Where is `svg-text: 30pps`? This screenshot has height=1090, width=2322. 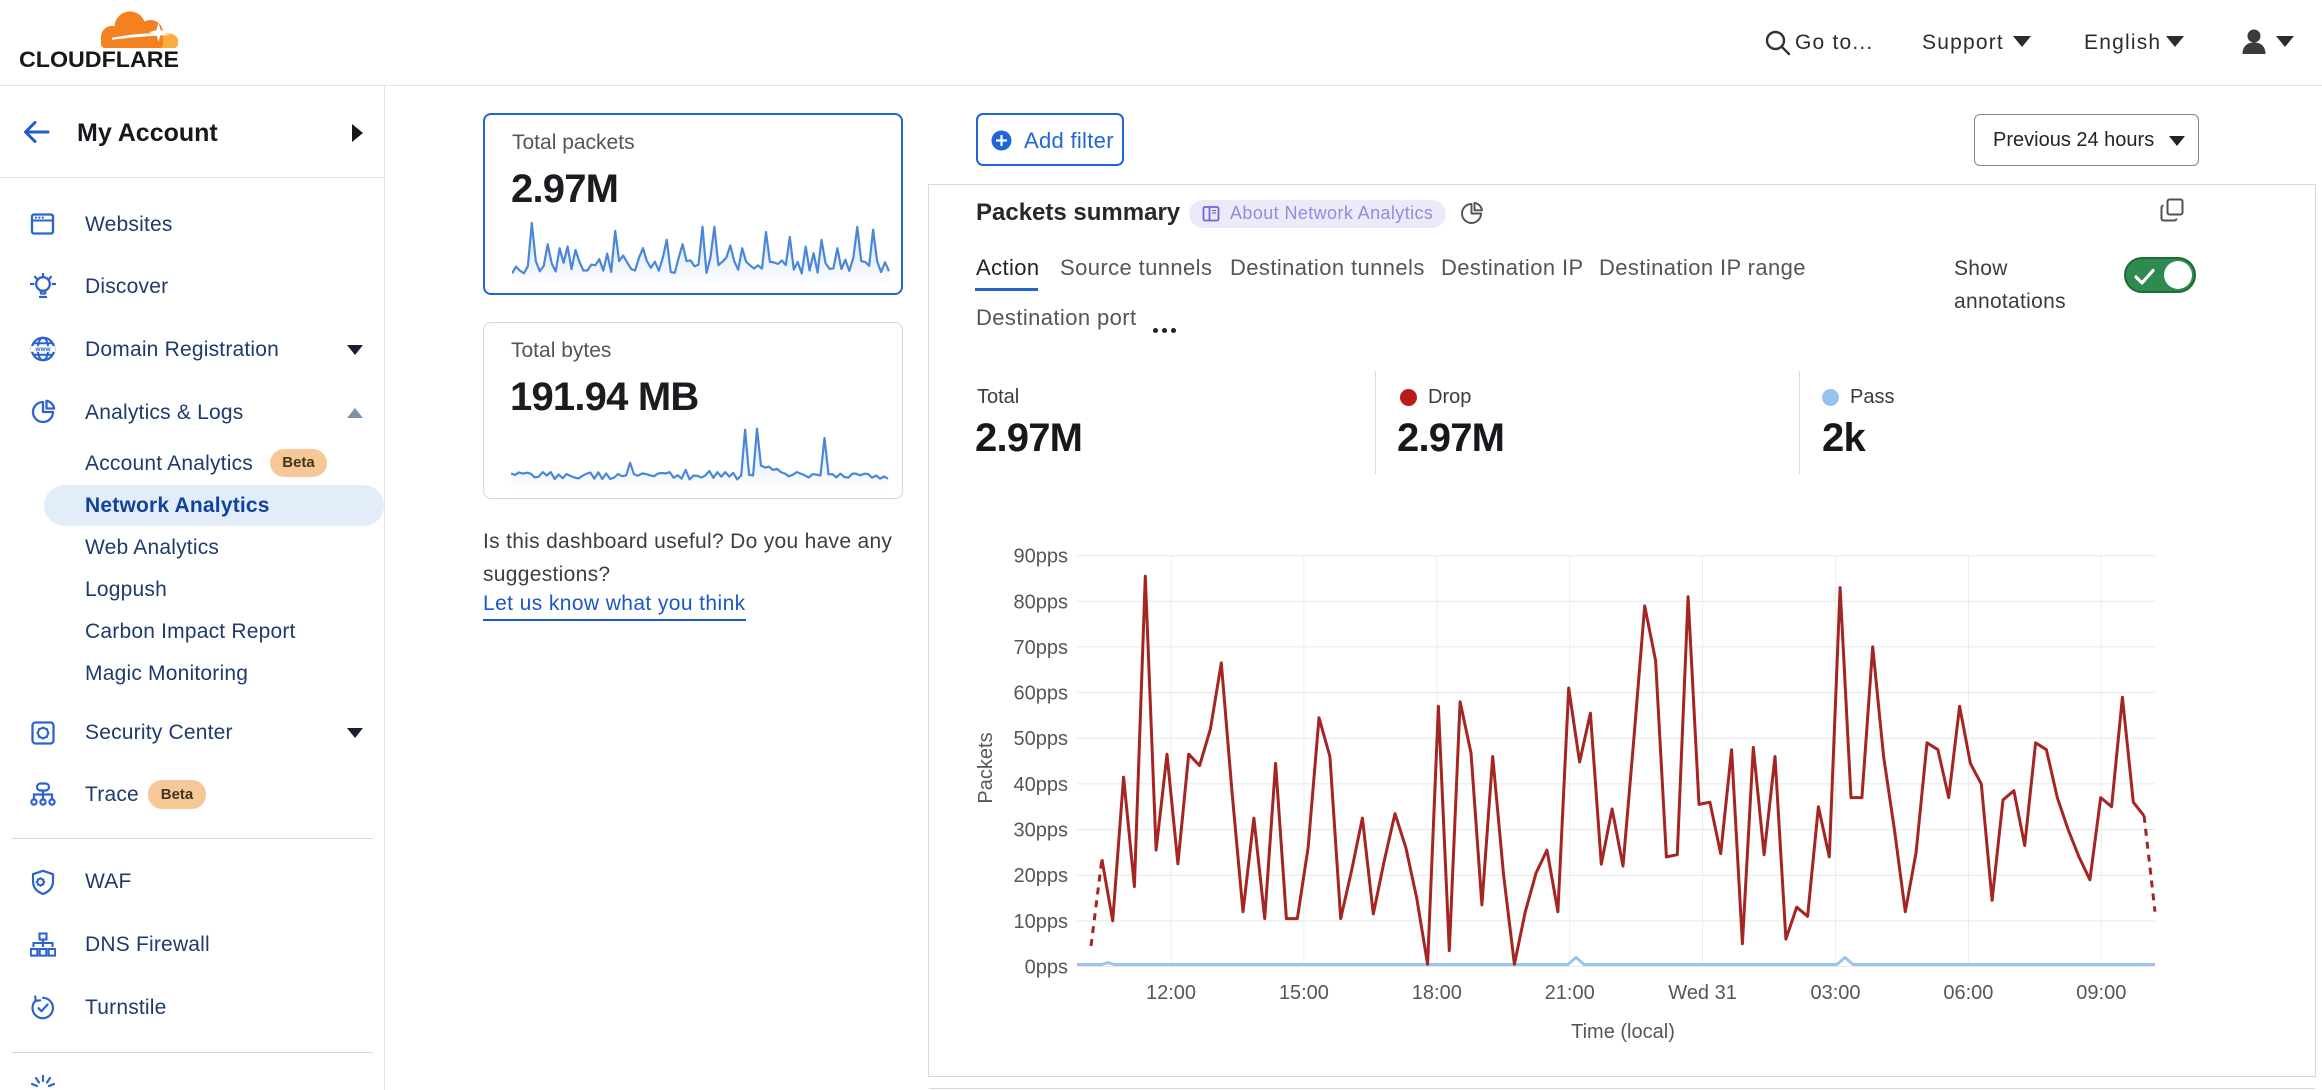 svg-text: 30pps is located at coordinates (1041, 831).